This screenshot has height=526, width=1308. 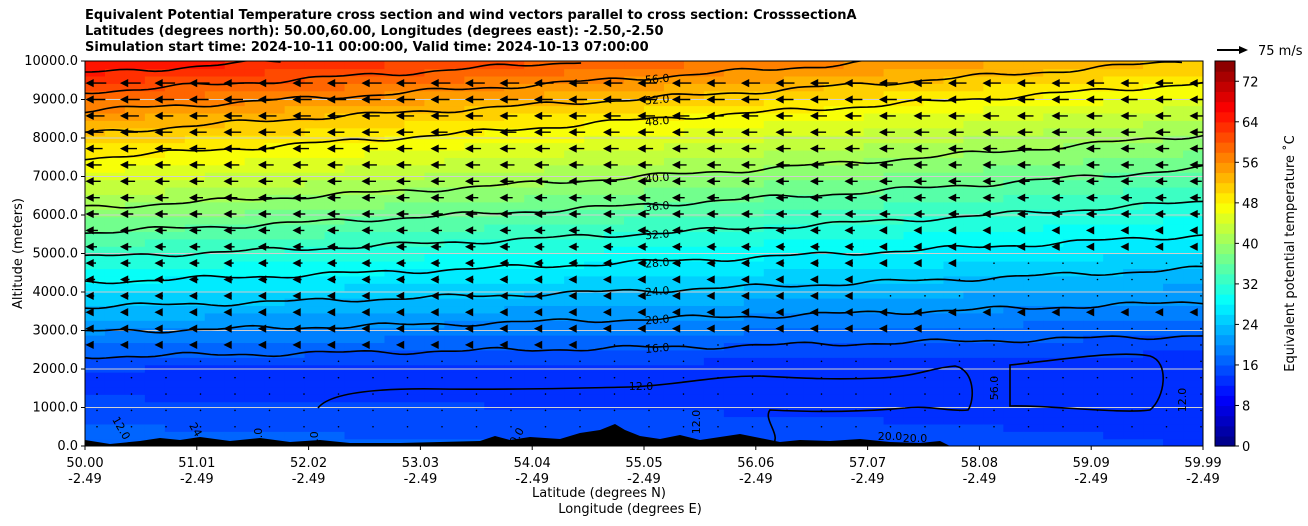 What do you see at coordinates (867, 463) in the screenshot?
I see `x-tick-label-lat: 57.07` at bounding box center [867, 463].